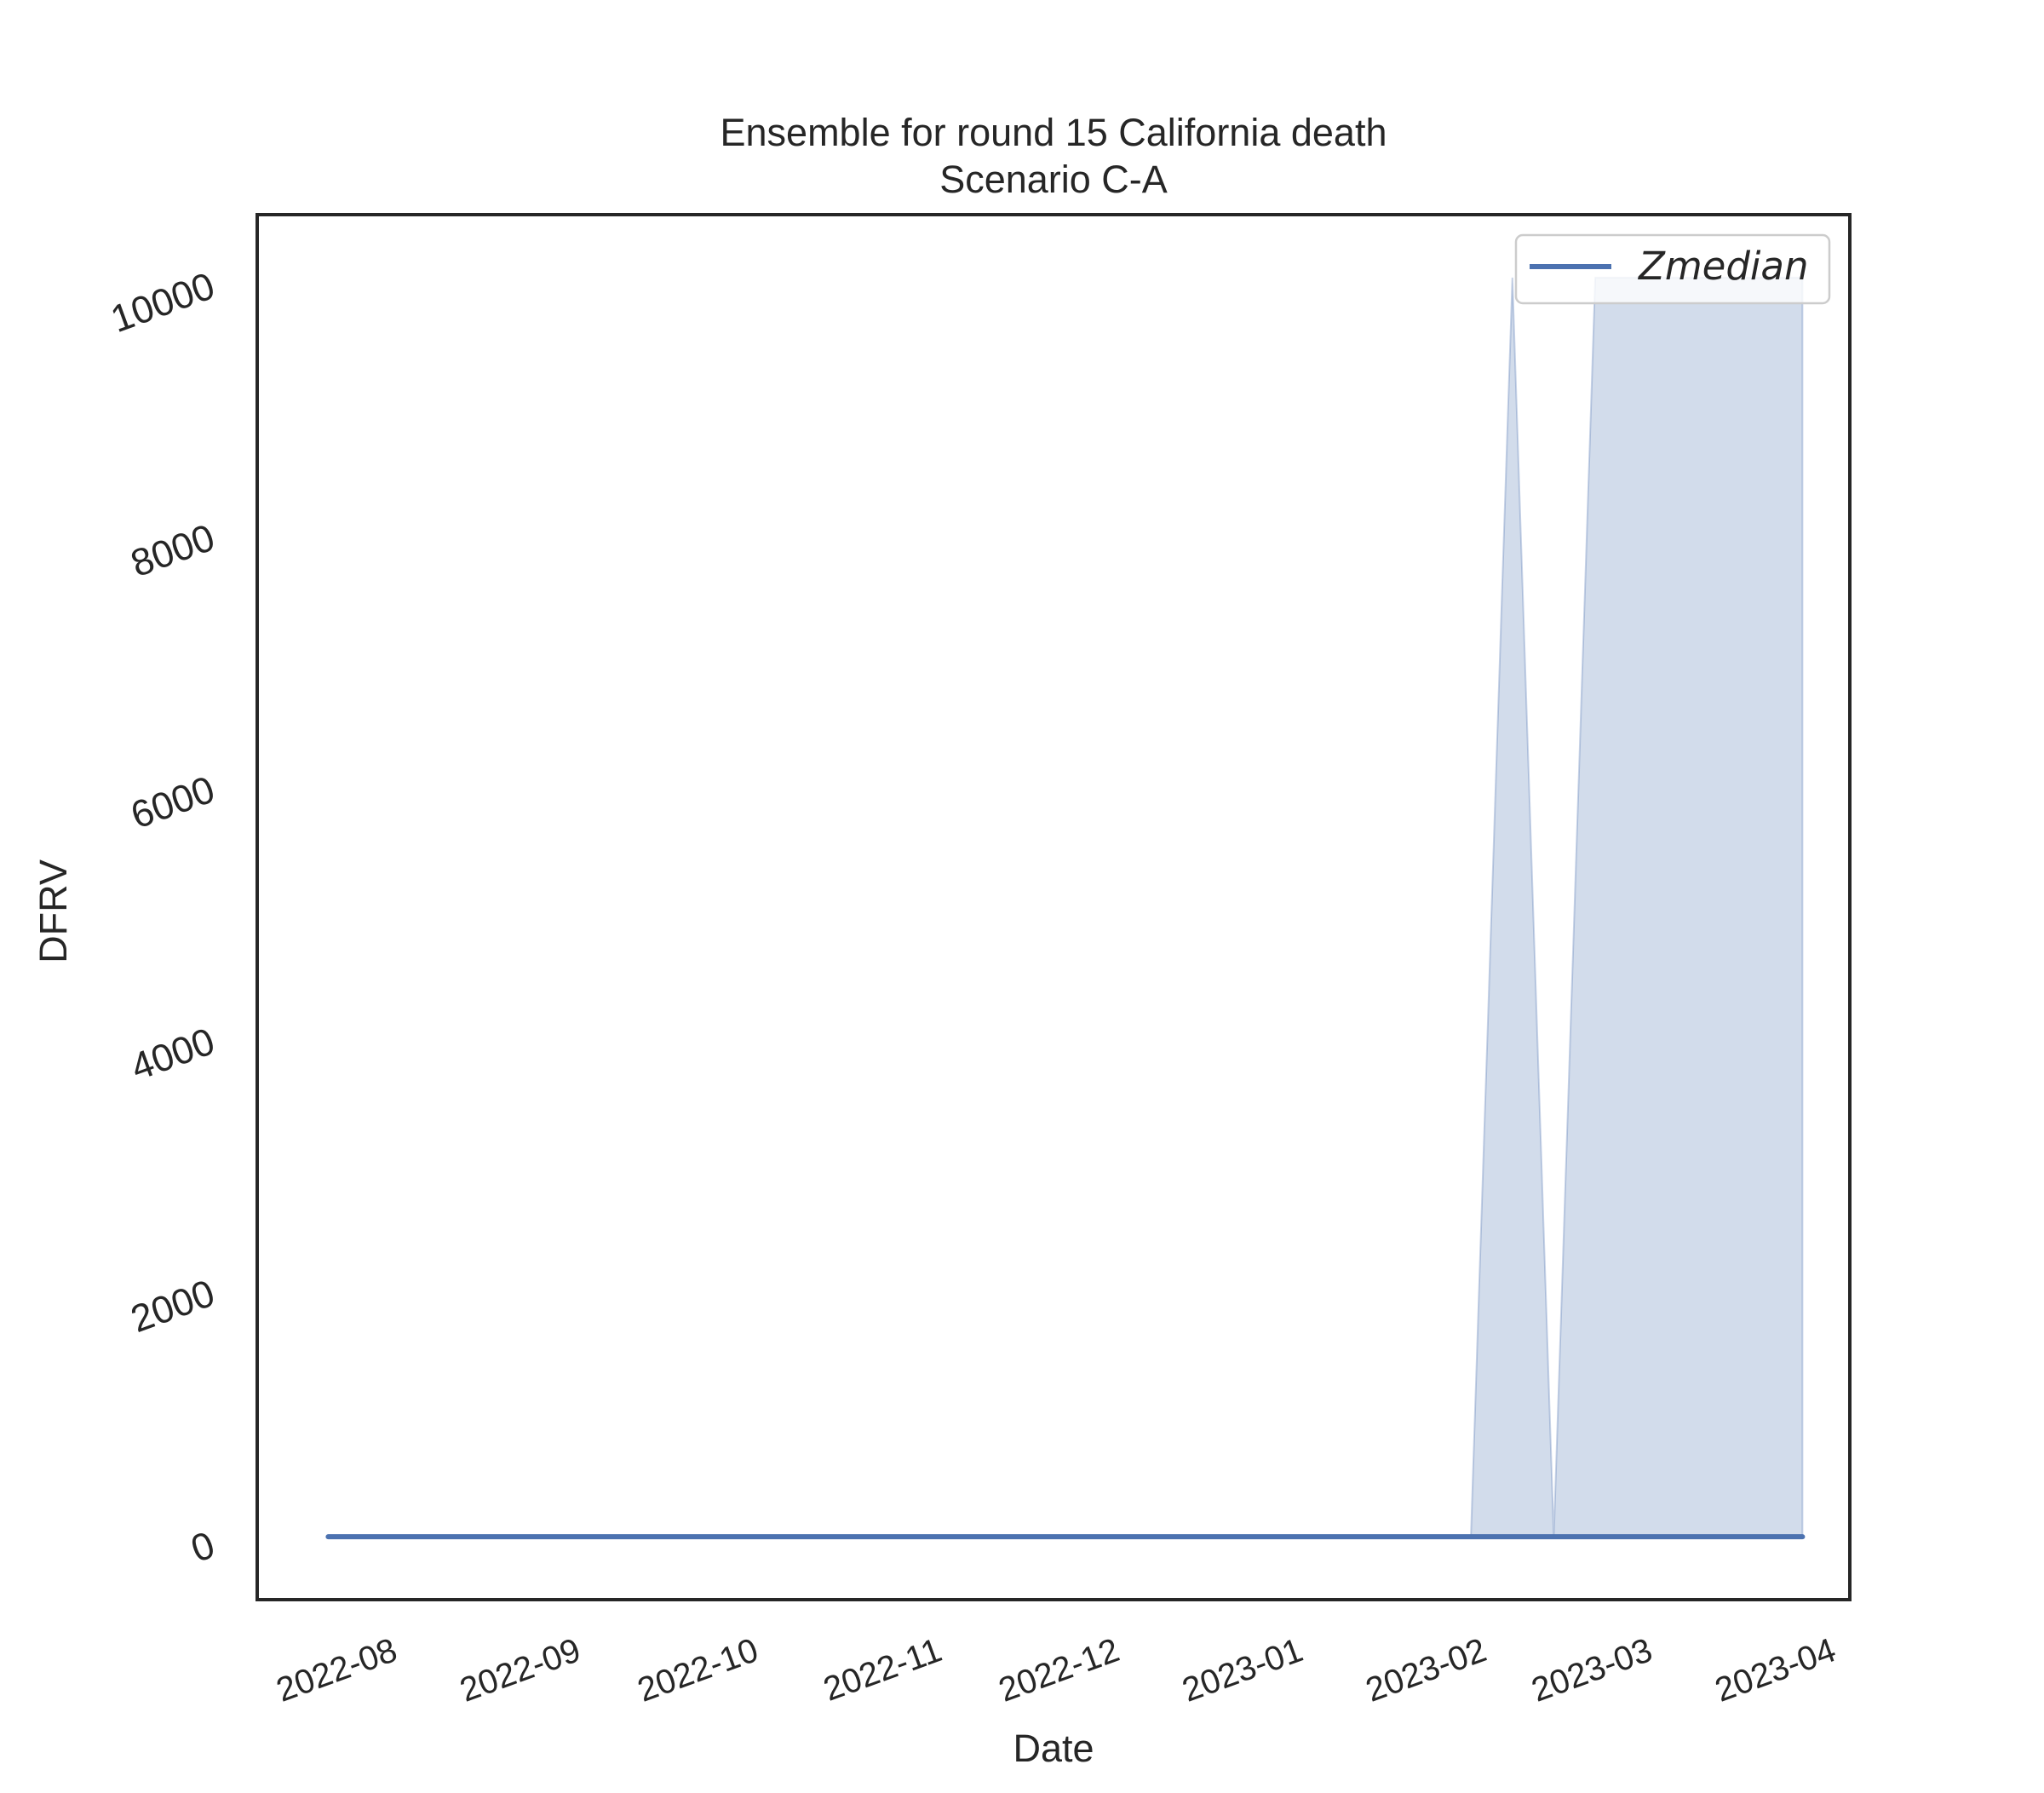 This screenshot has width=2044, height=1793. Describe the element at coordinates (1723, 266) in the screenshot. I see `legend-label-zmedian: Zmedian` at that location.